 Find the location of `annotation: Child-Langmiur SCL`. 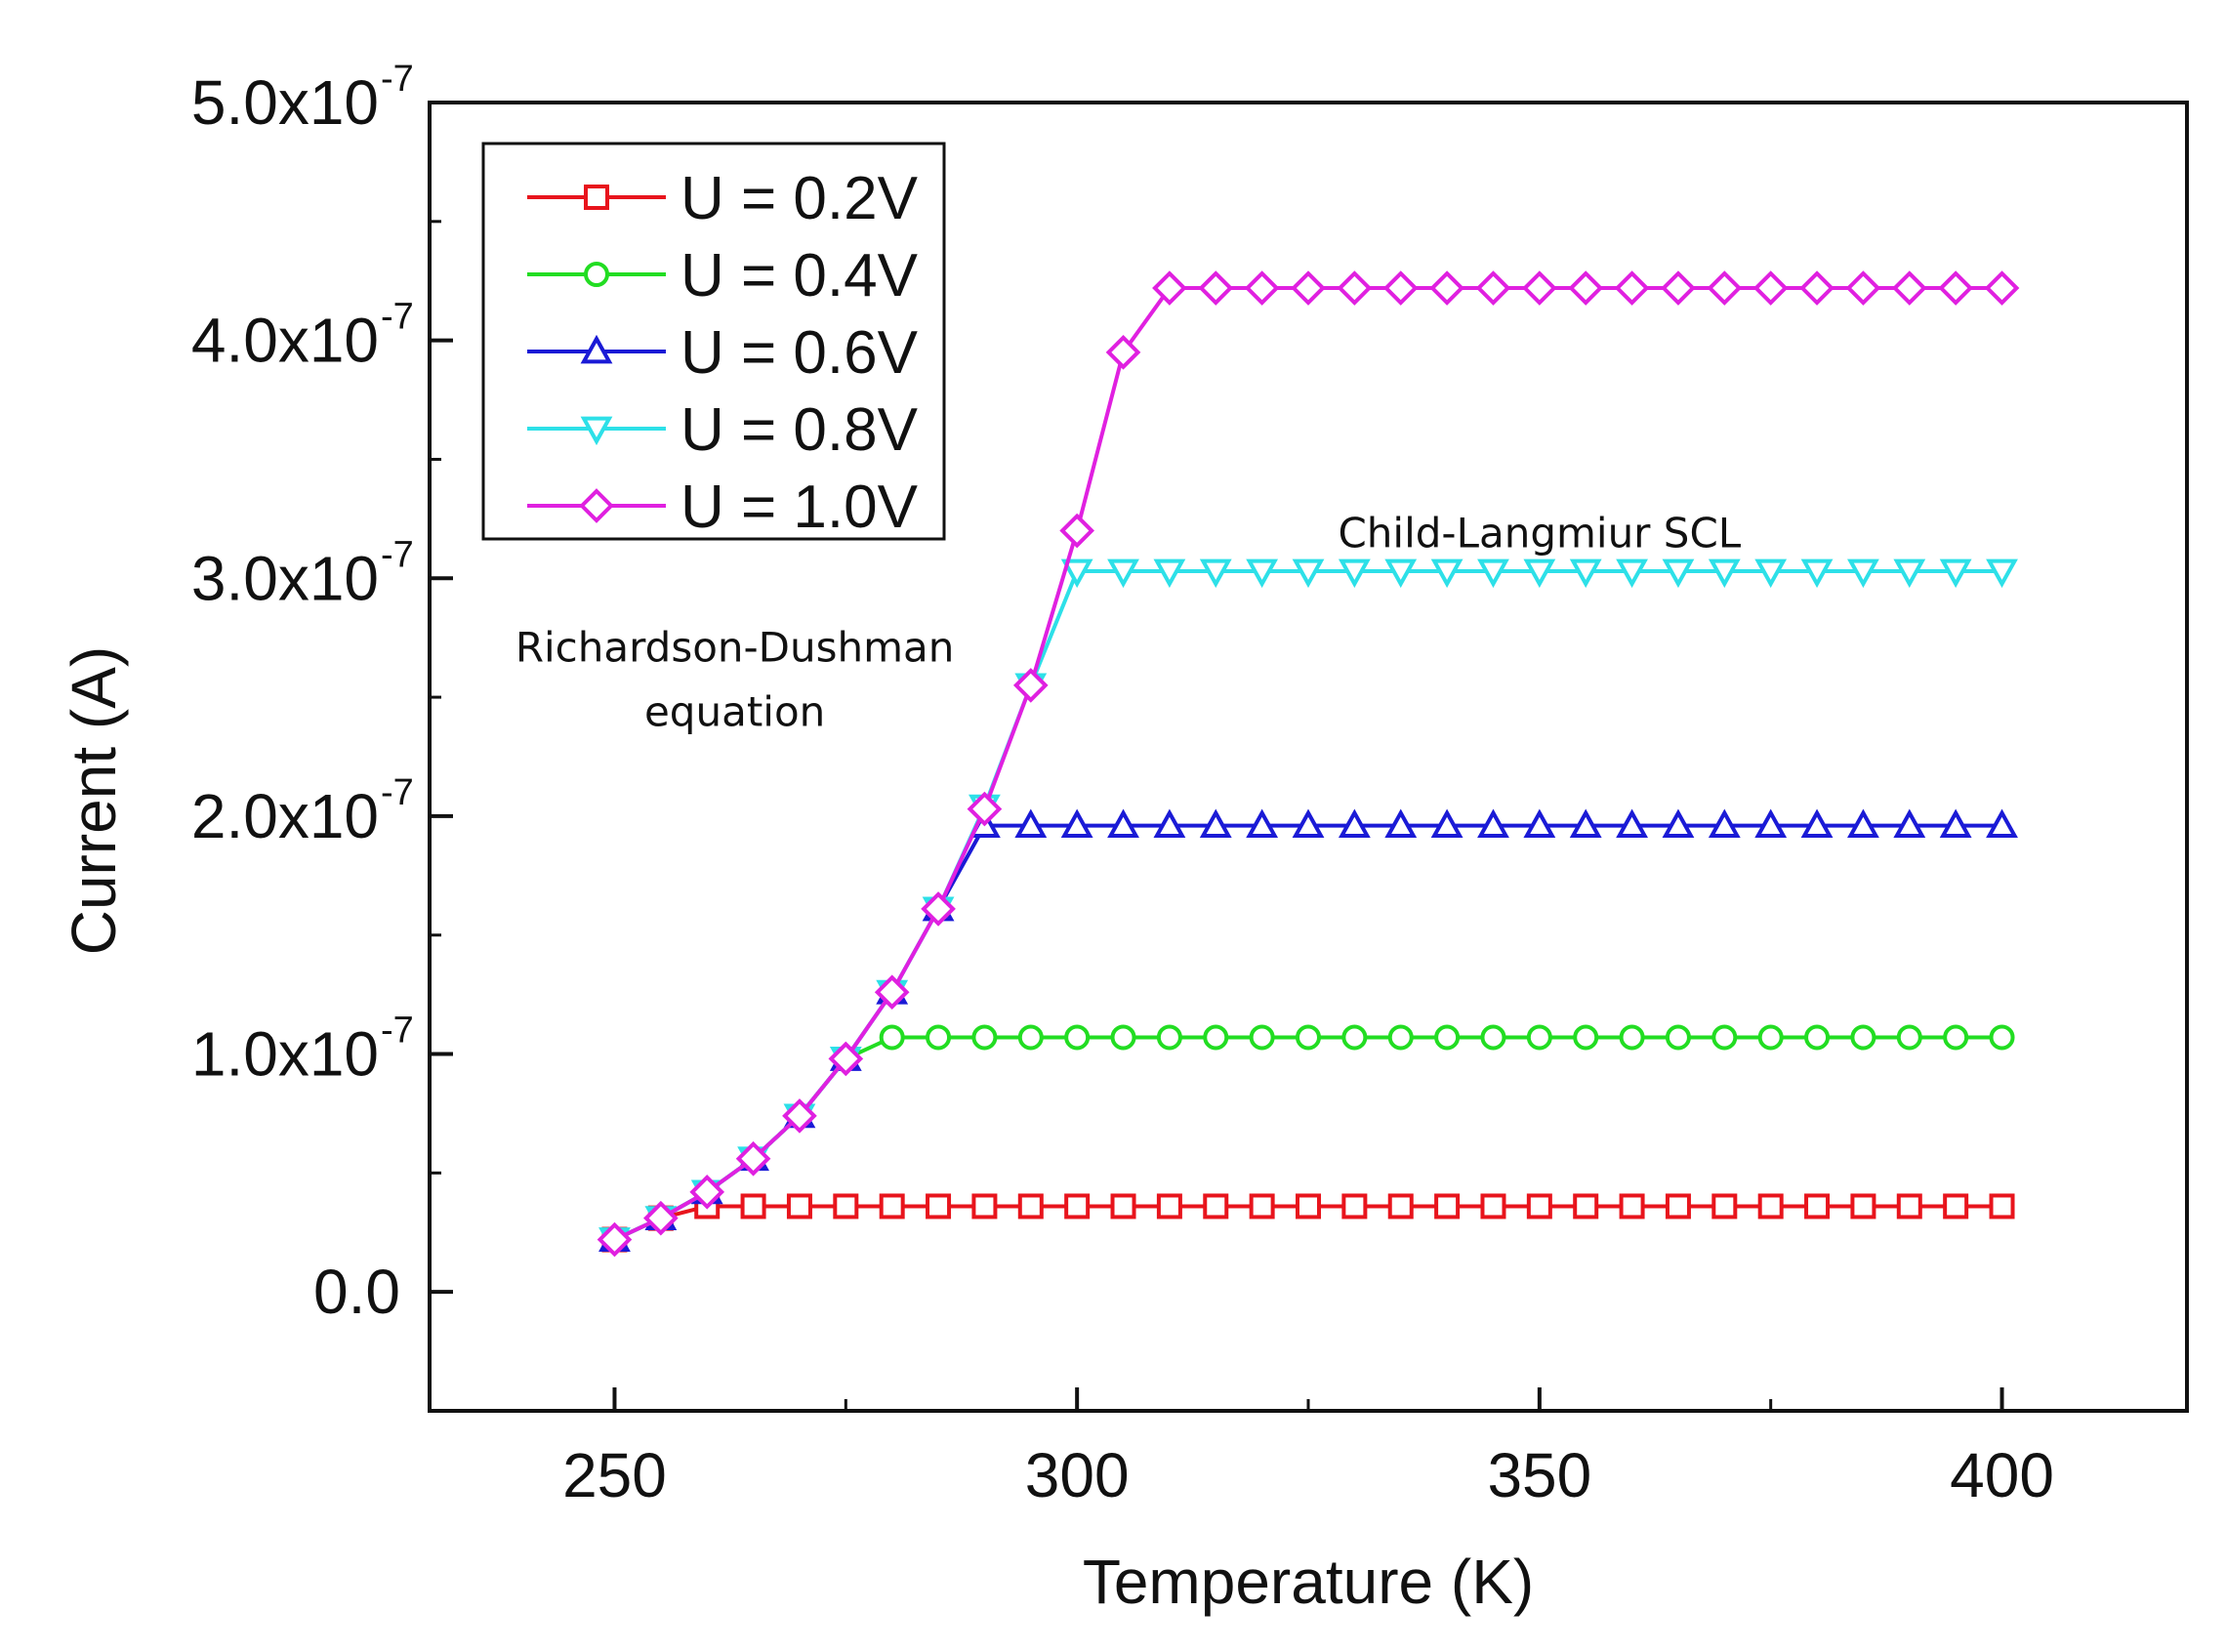

annotation: Child-Langmiur SCL is located at coordinates (1540, 534).